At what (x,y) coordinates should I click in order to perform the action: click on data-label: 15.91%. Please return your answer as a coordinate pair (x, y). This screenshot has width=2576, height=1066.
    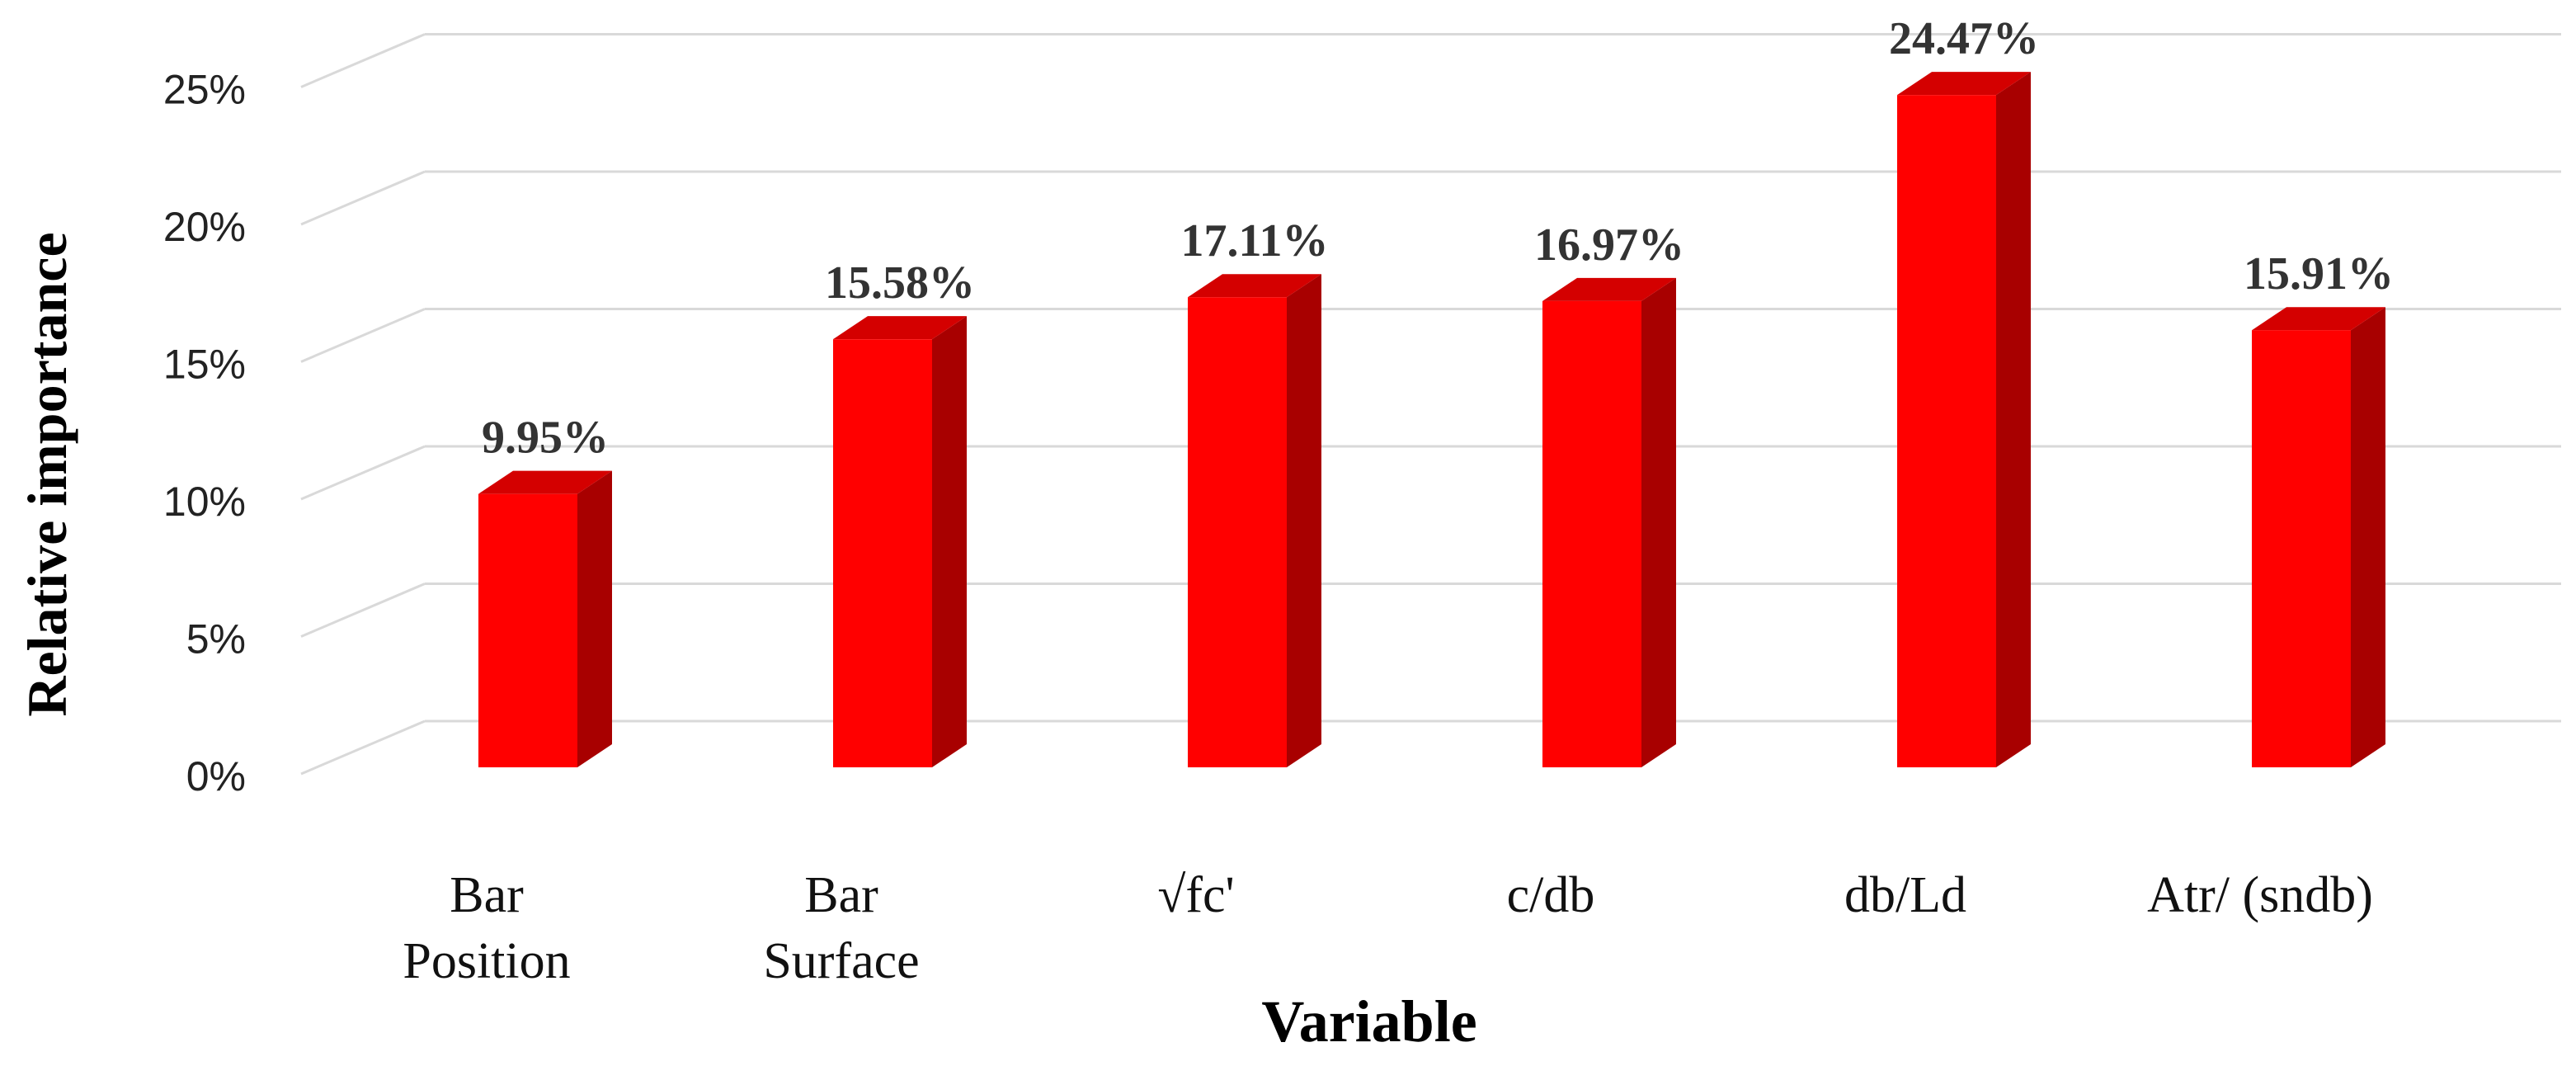
    Looking at the image, I should click on (2319, 274).